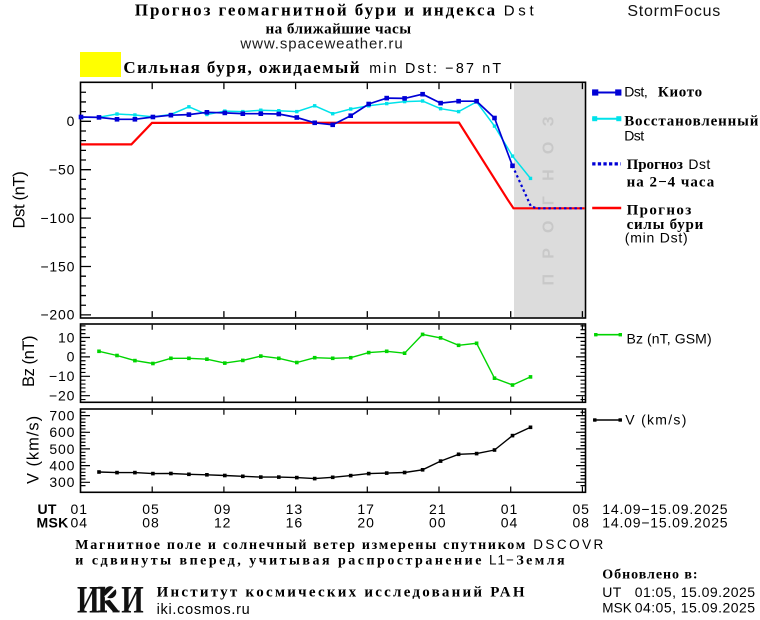  I want to click on svg-text: Dst,, so click(635, 91).